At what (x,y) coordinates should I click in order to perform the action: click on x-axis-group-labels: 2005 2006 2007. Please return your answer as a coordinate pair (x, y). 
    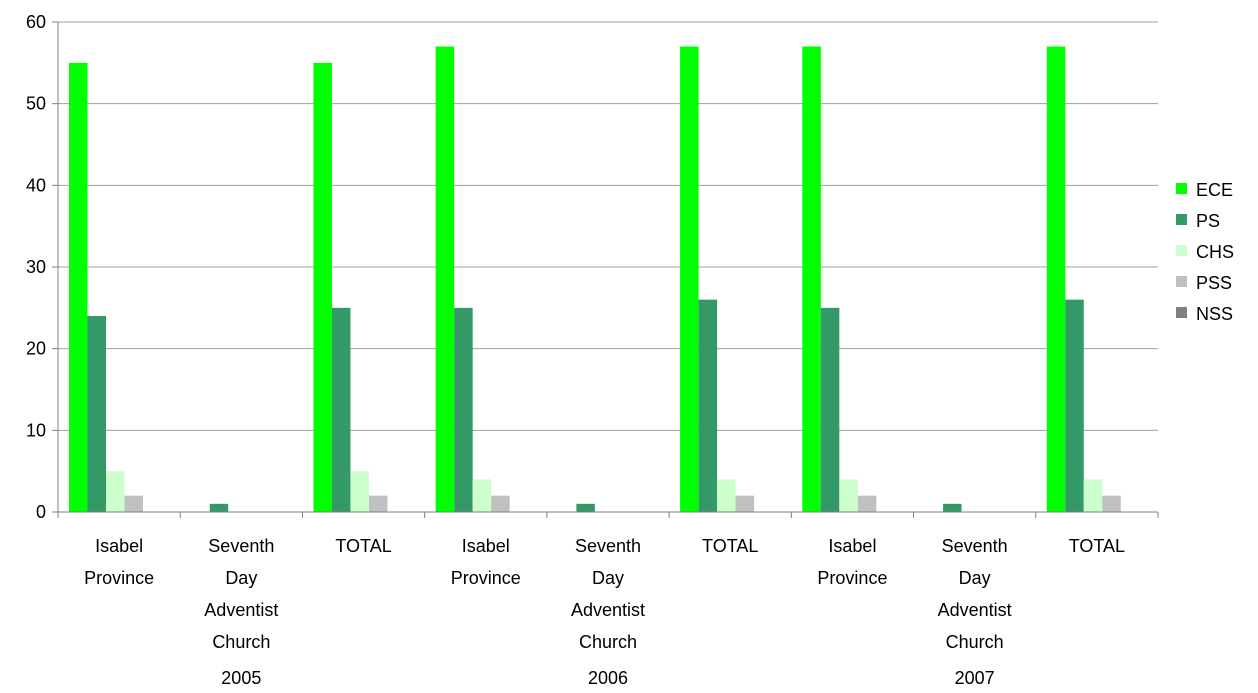
    Looking at the image, I should click on (607, 678).